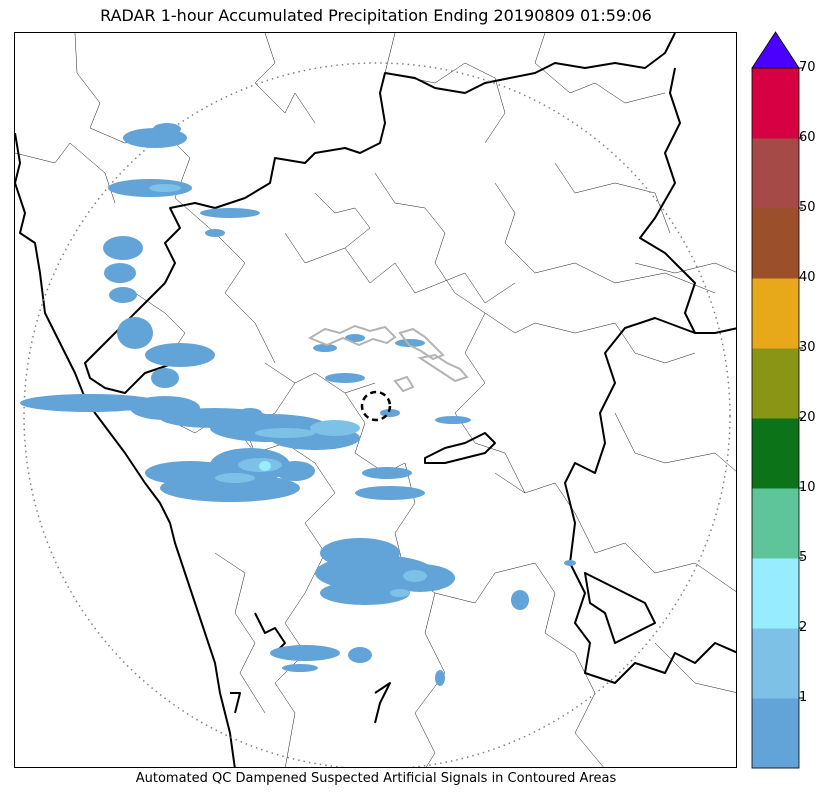 This screenshot has height=797, width=825. What do you see at coordinates (775, 50) in the screenshot?
I see `colorbar-extend-triangle` at bounding box center [775, 50].